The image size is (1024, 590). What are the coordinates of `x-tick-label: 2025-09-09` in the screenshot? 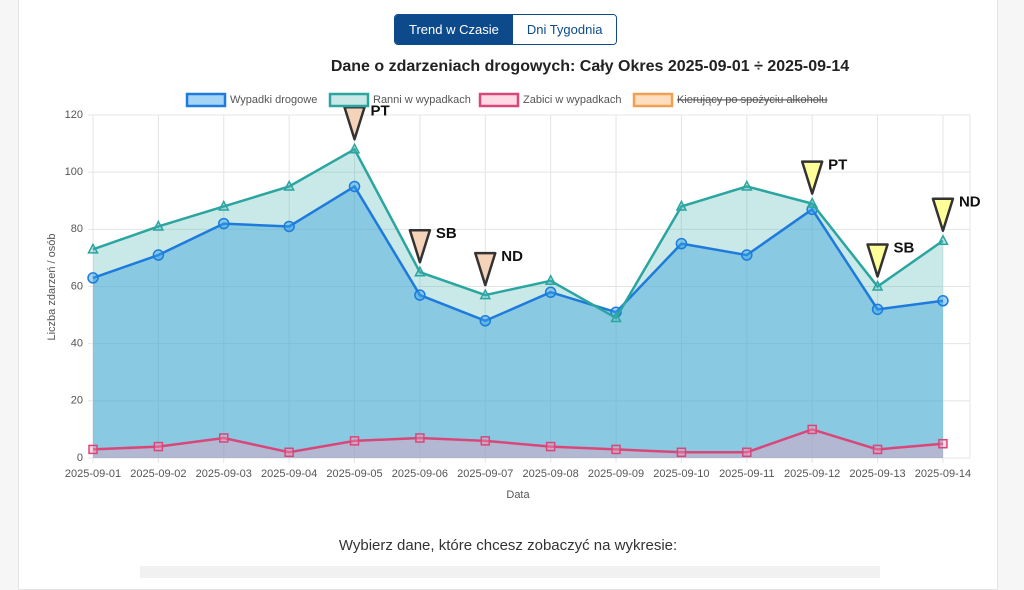 It's located at (616, 474).